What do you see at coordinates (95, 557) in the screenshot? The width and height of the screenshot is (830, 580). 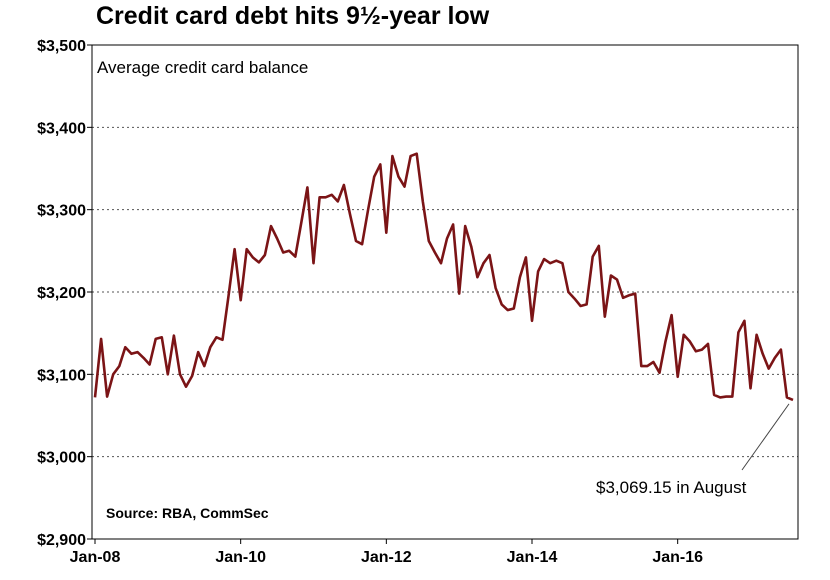 I see `x-tick-label: Jan-08` at bounding box center [95, 557].